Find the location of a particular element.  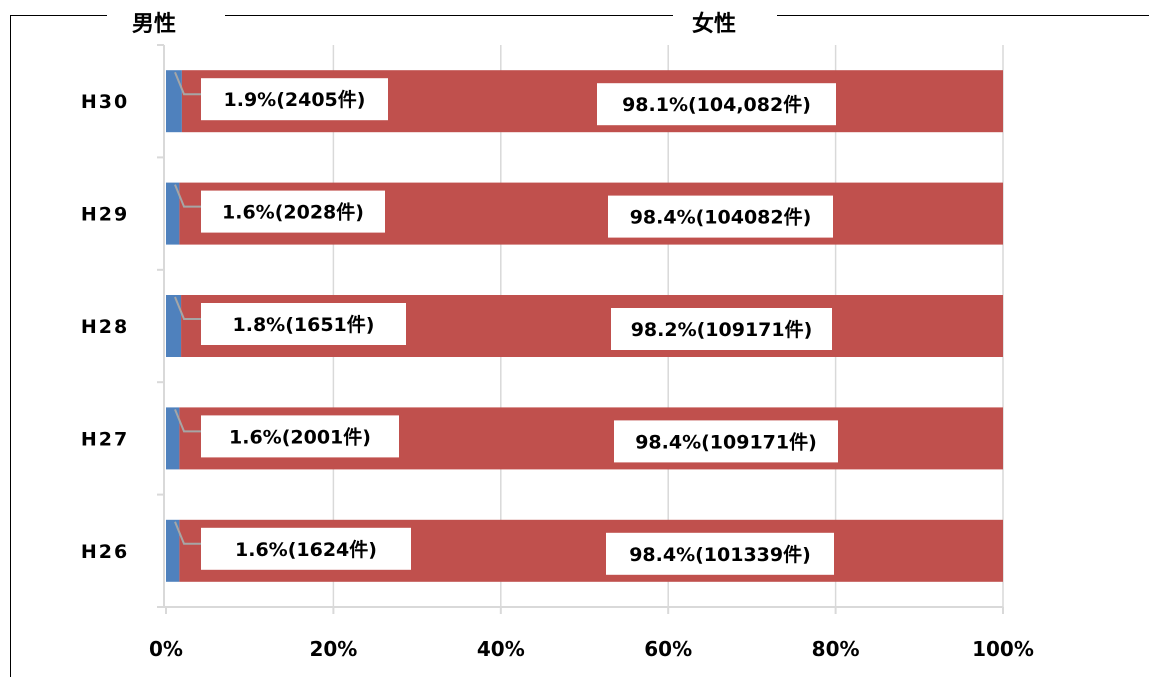

data-label-female: 98.2%(109171件) is located at coordinates (722, 329).